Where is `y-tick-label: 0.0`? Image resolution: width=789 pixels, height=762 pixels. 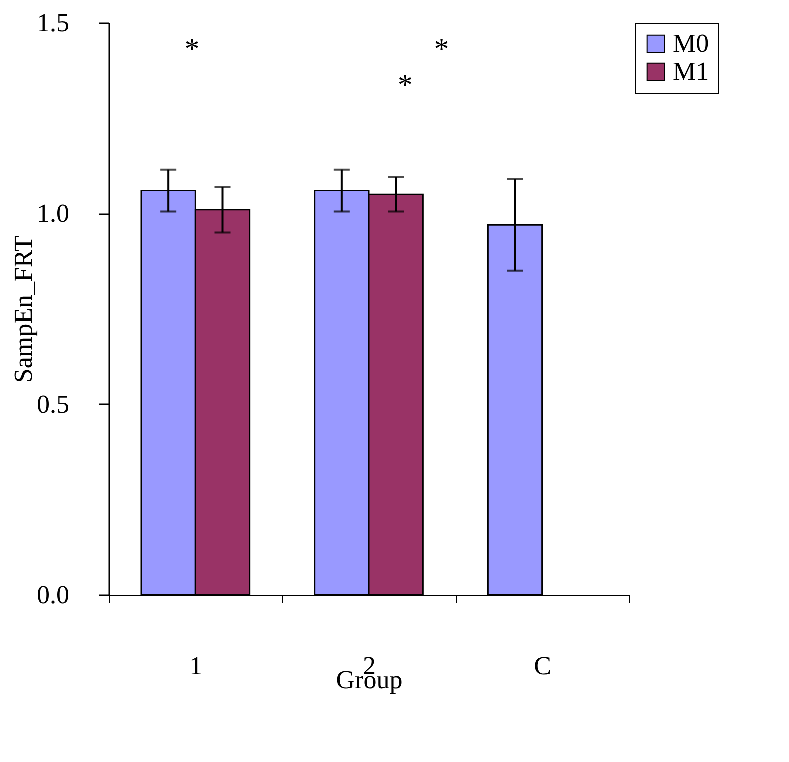
y-tick-label: 0.0 is located at coordinates (53, 595).